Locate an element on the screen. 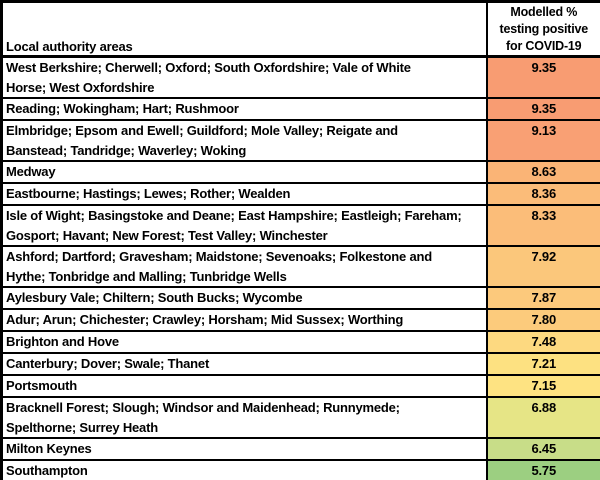 The width and height of the screenshot is (600, 480). area-cell: Southampton is located at coordinates (244, 469).